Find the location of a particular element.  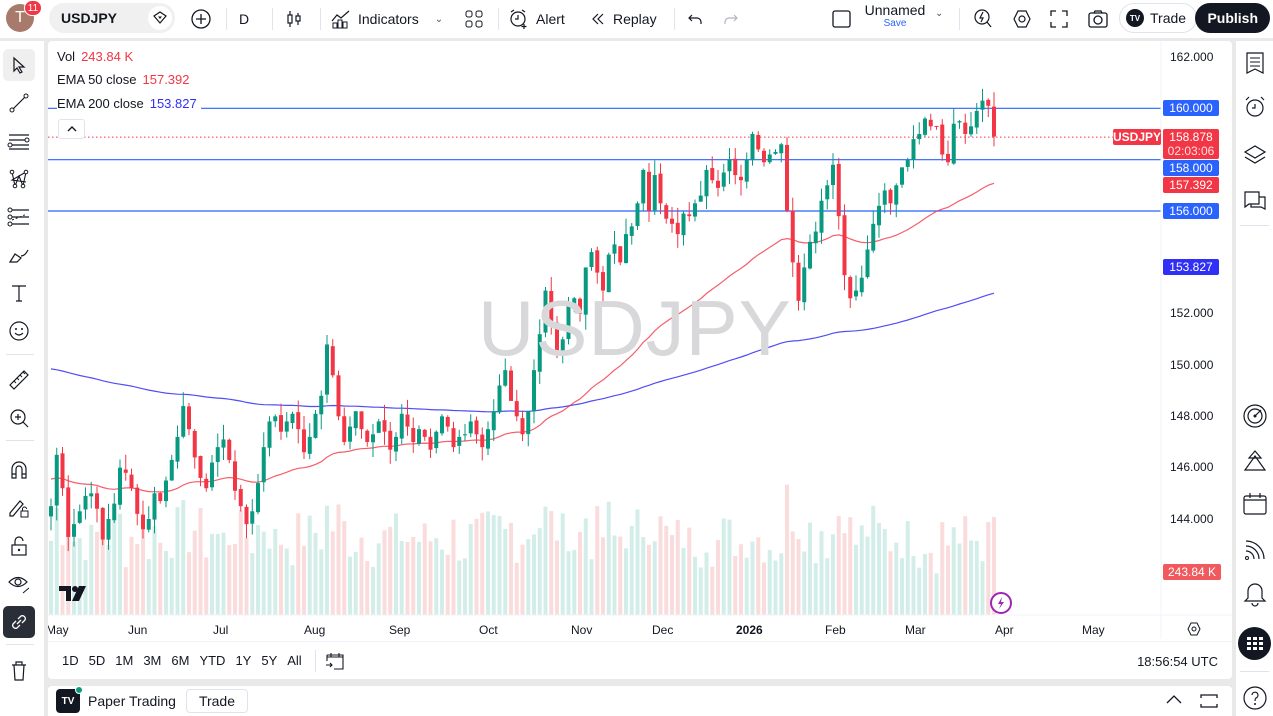

range-all: All is located at coordinates (294, 660).